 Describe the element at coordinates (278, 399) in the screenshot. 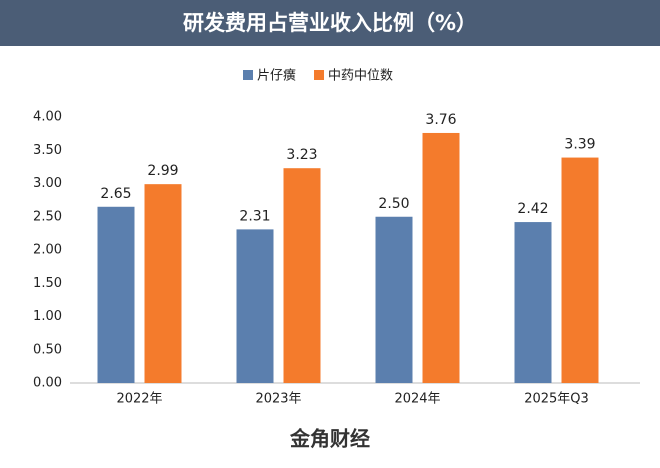

I see `x-tick-label: 2023年` at that location.